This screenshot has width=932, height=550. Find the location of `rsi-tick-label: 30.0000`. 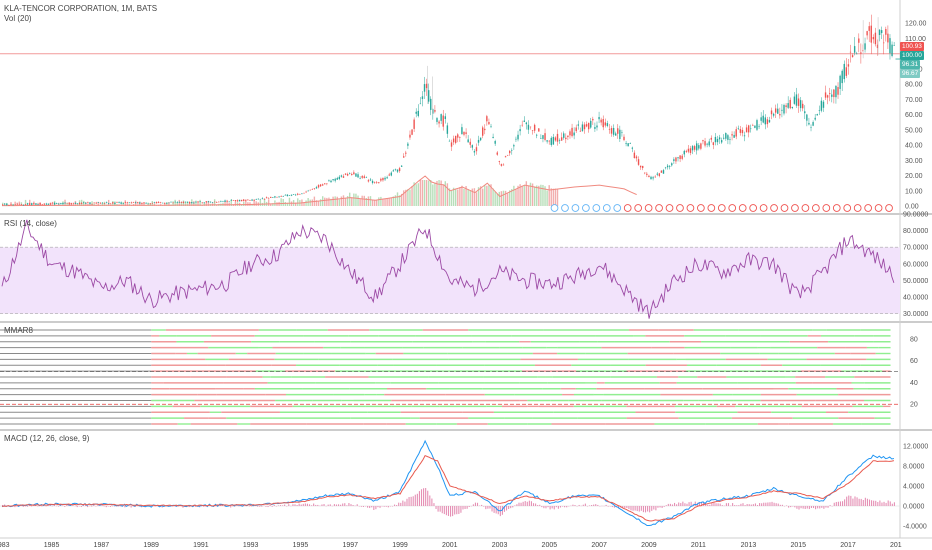

rsi-tick-label: 30.0000 is located at coordinates (915, 314).